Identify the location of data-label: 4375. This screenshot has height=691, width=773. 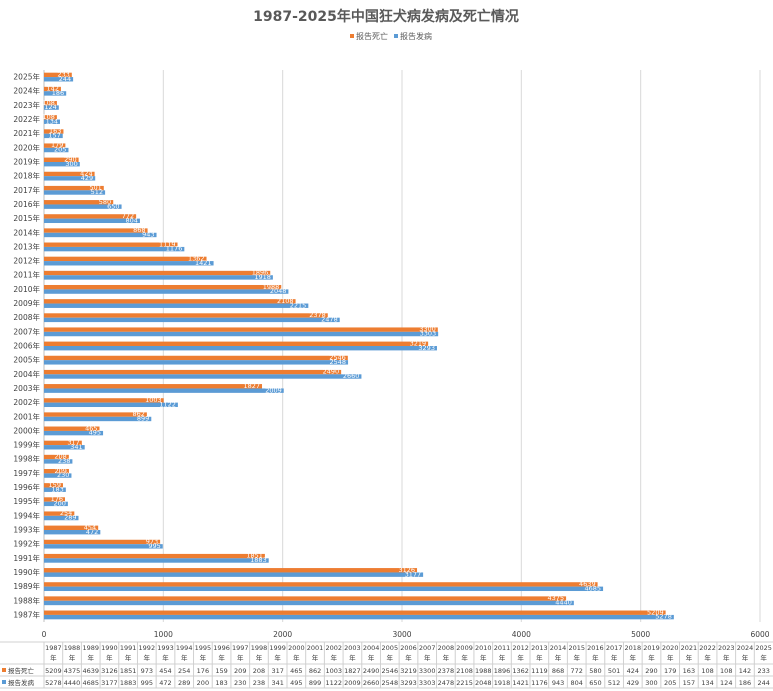
(556, 598).